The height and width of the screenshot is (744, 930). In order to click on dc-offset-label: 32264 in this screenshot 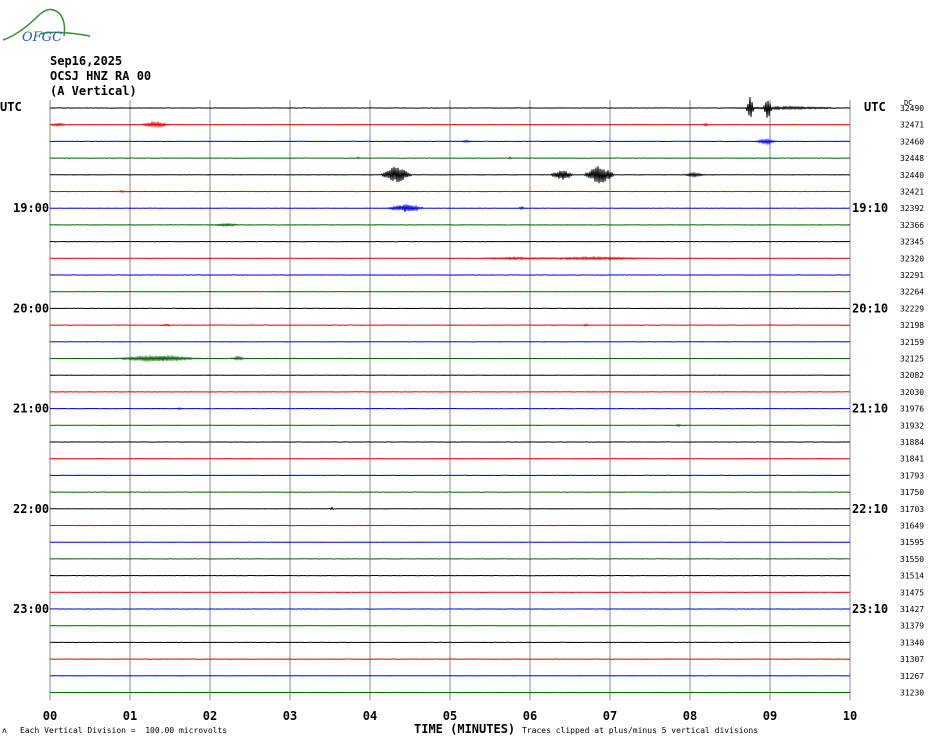, I will do `click(912, 292)`.